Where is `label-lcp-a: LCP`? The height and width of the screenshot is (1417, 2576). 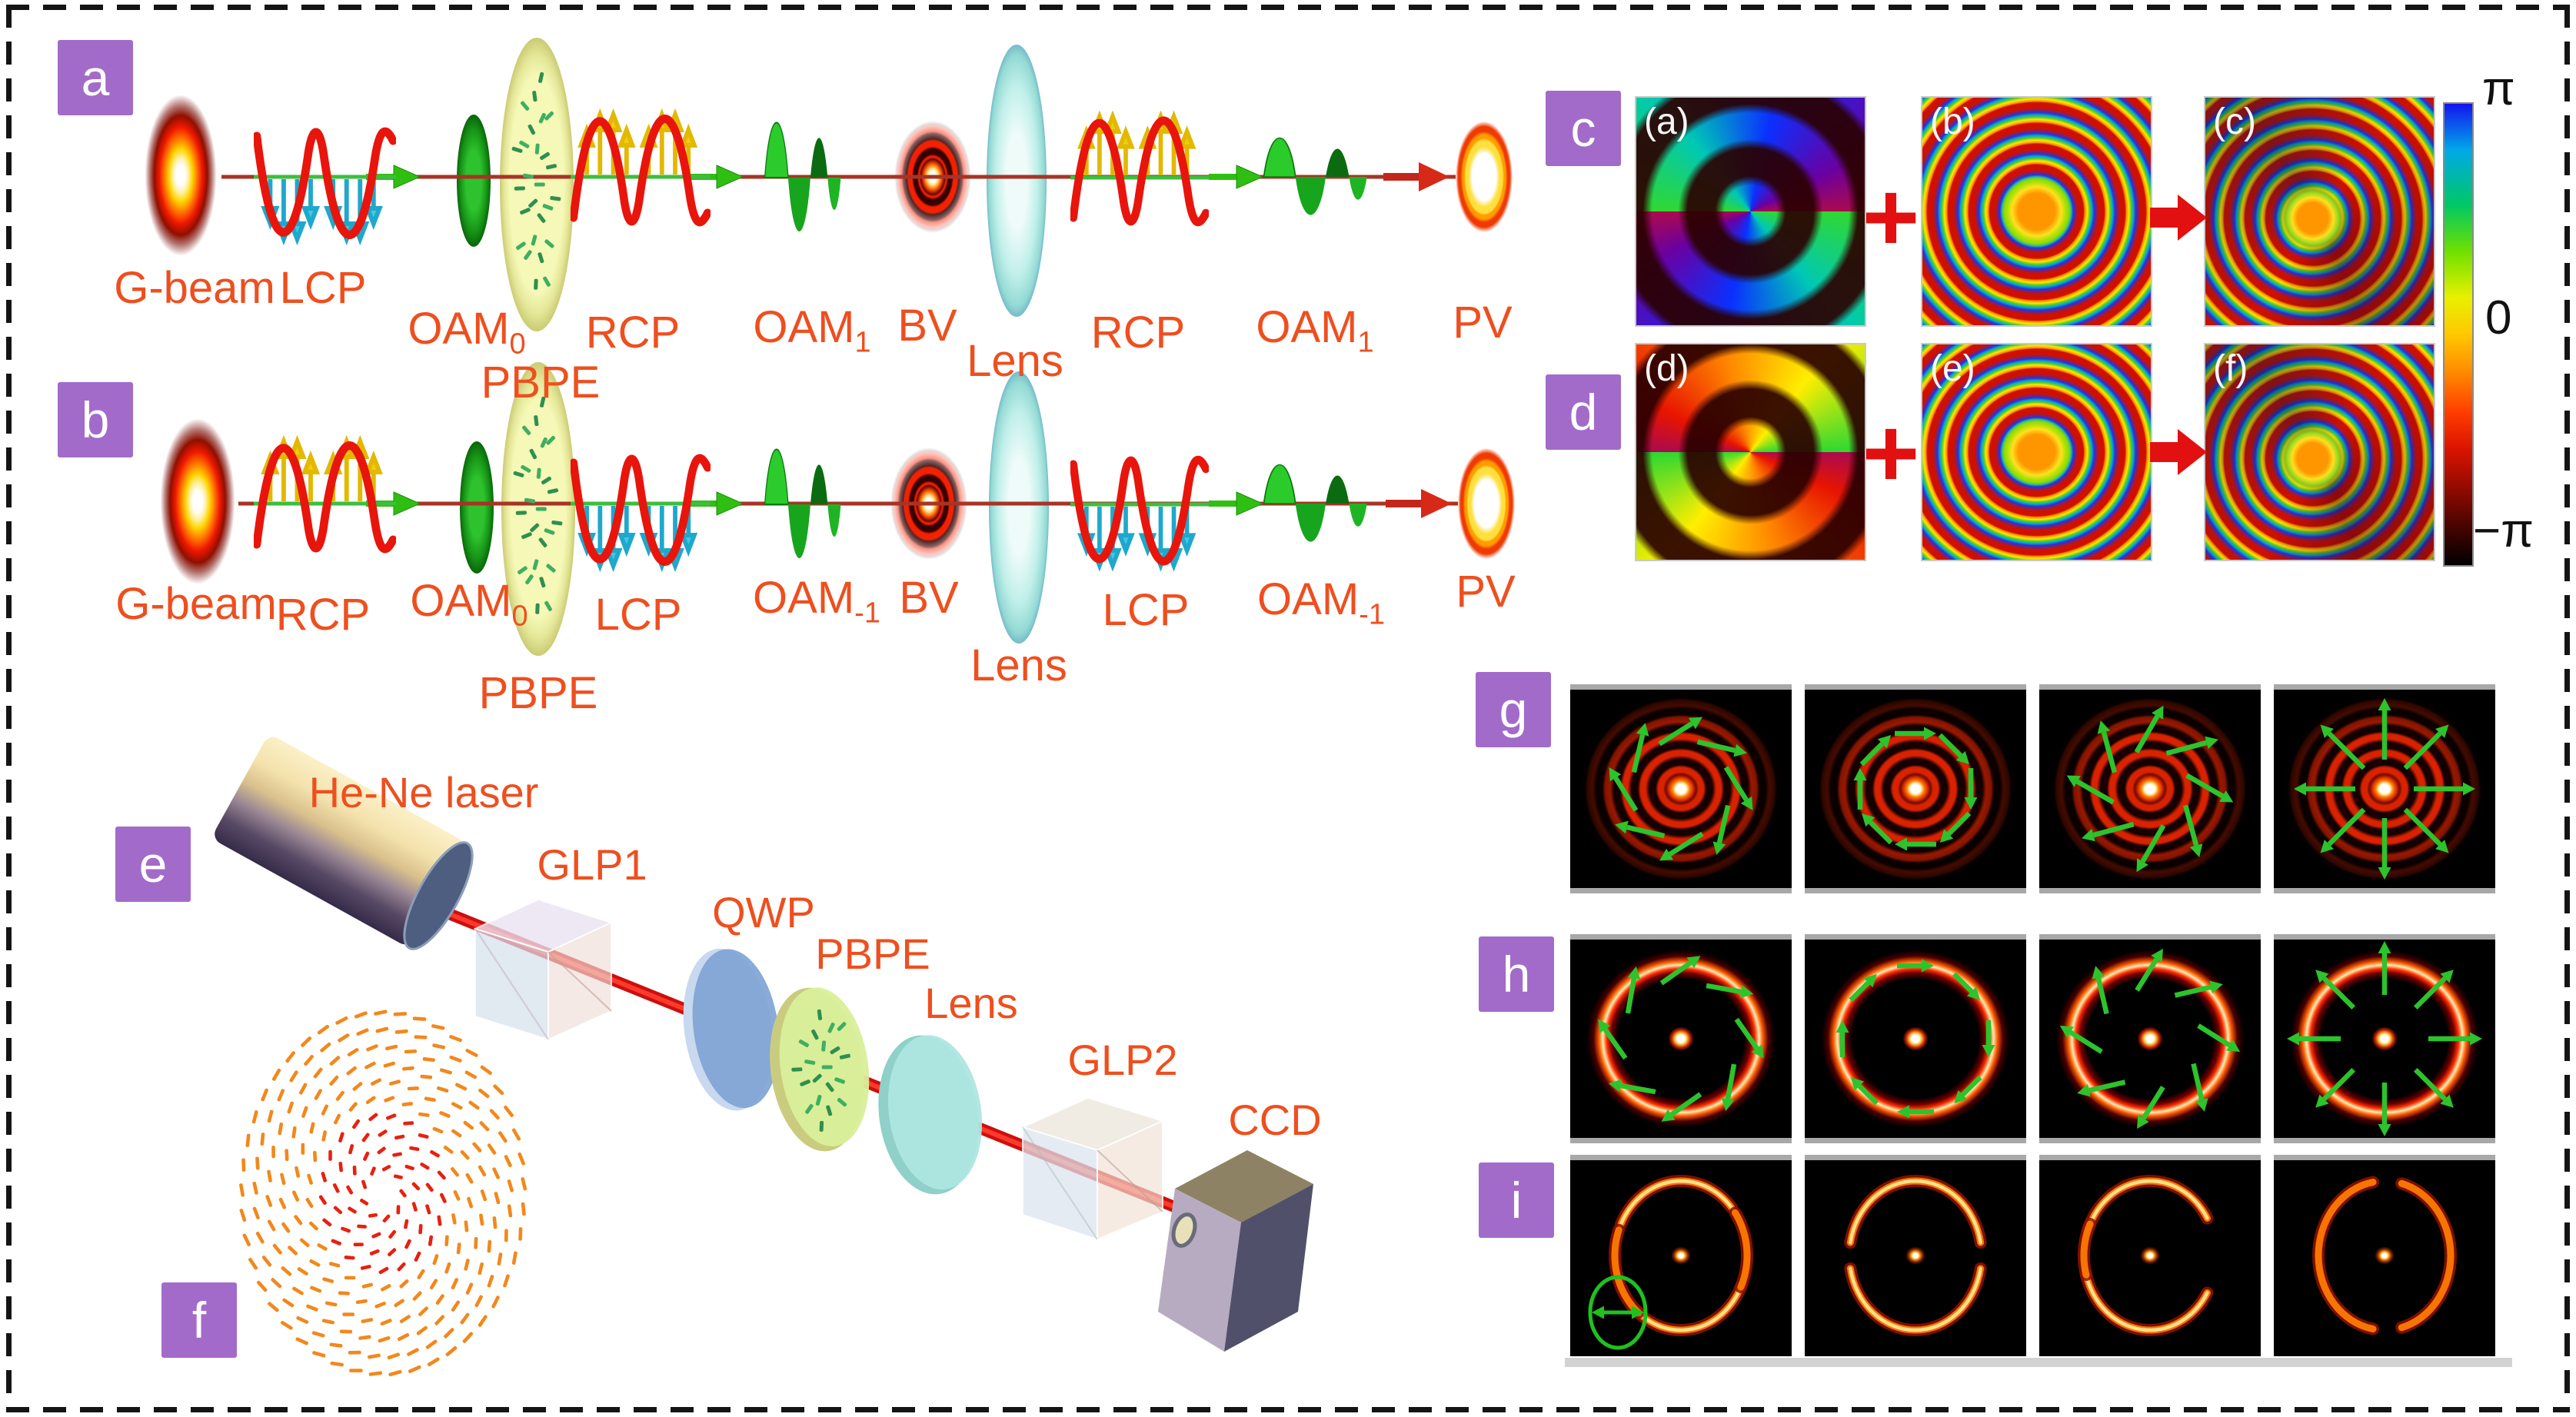 label-lcp-a: LCP is located at coordinates (323, 288).